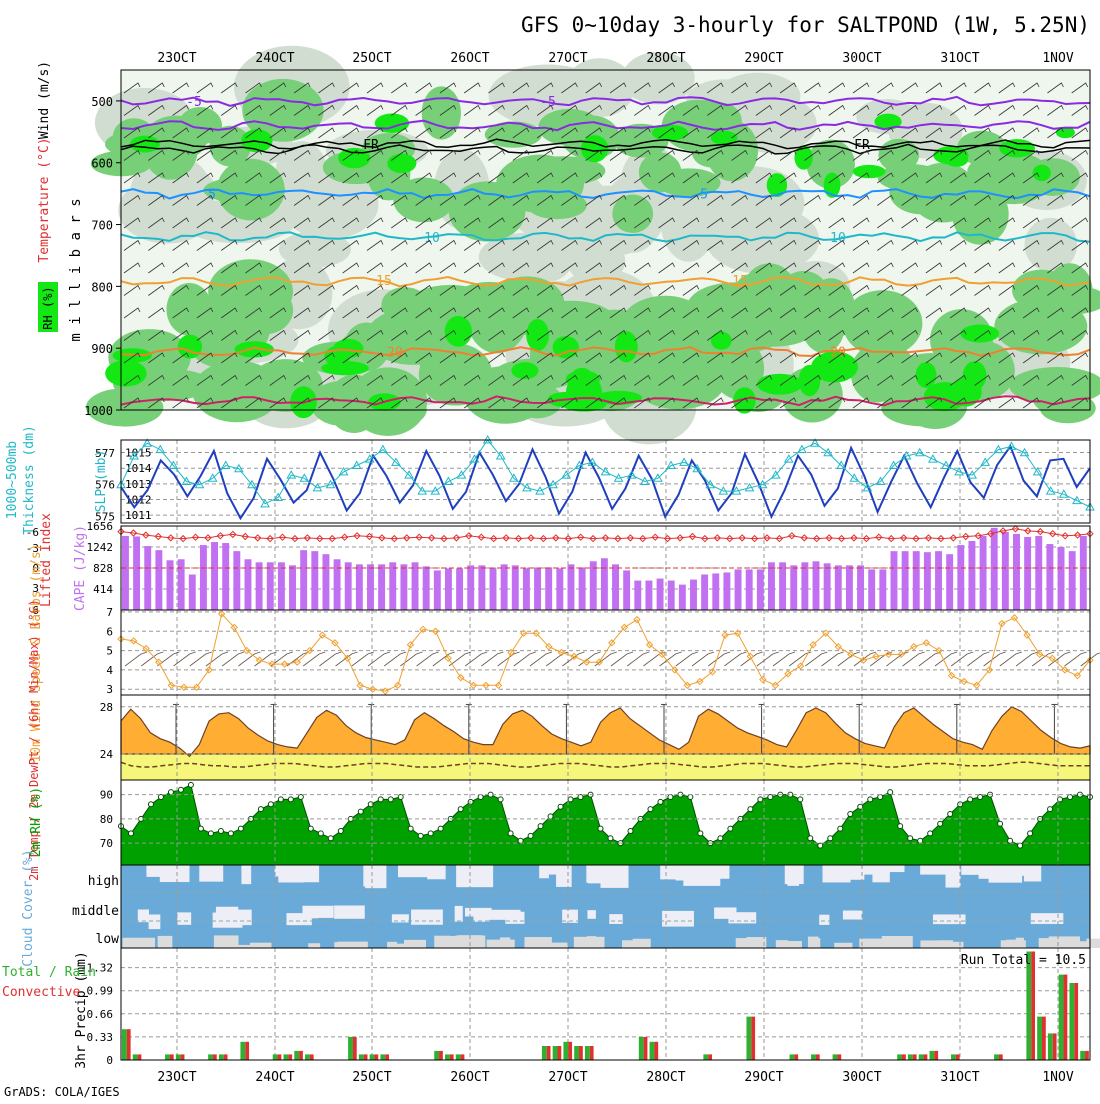  I want to click on cloud-low, so click(589, 942).